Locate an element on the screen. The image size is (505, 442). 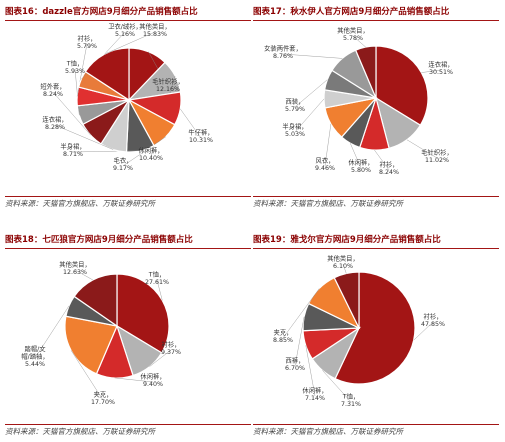
slice-label-3: 休闲裤， 5.80% is located at coordinates (360, 166).